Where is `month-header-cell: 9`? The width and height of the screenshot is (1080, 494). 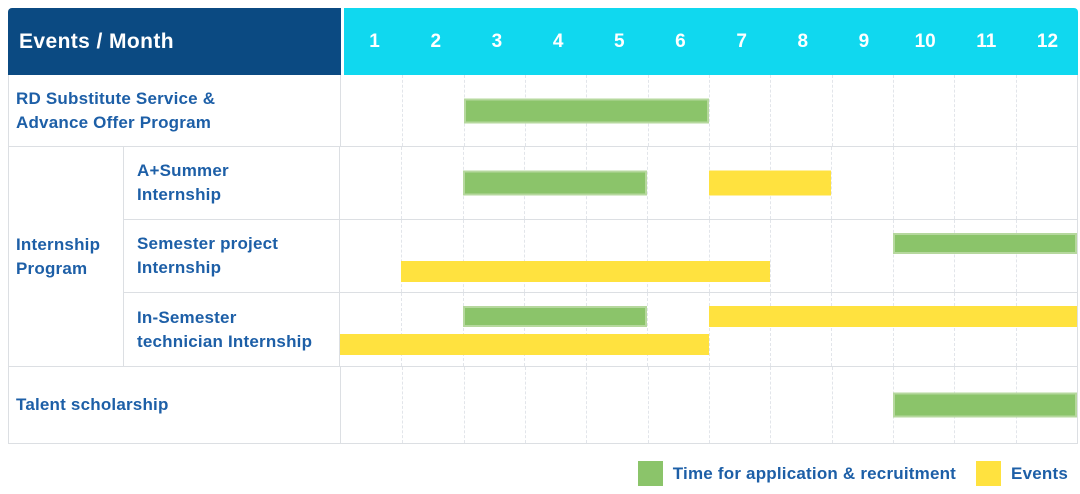
month-header-cell: 9 is located at coordinates (864, 41).